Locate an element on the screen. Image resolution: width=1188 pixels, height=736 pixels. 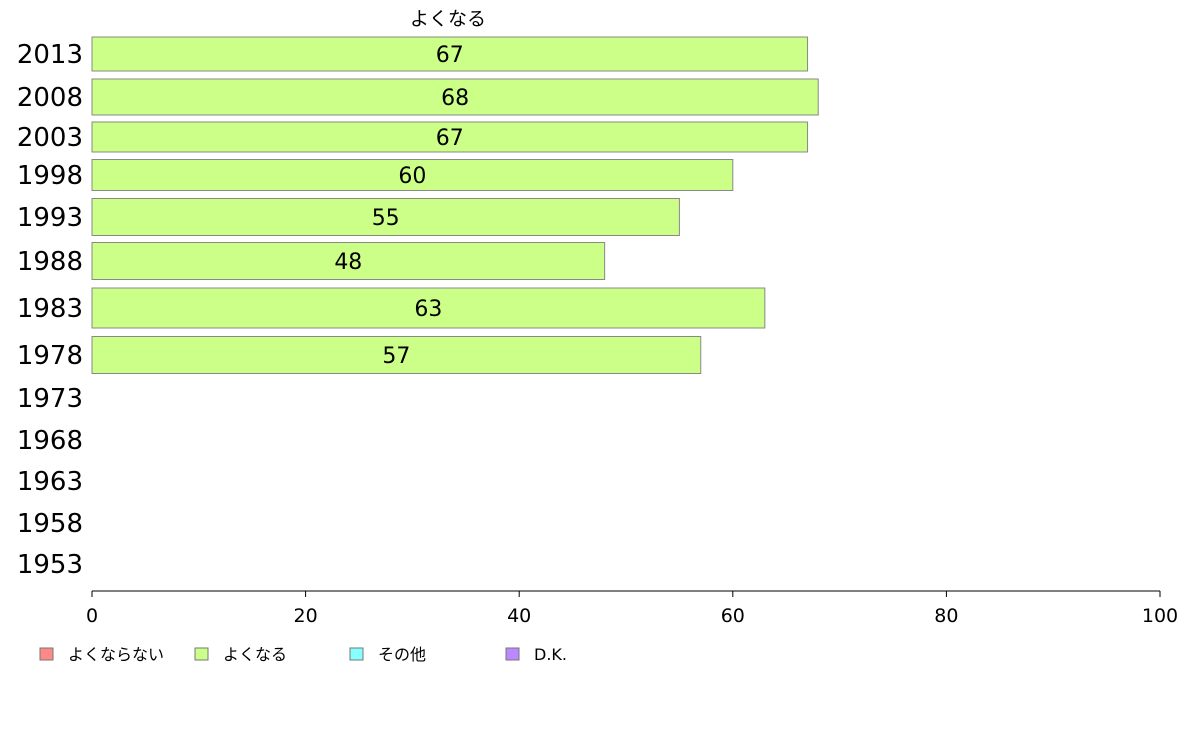
data-label: 60 is located at coordinates (412, 176).